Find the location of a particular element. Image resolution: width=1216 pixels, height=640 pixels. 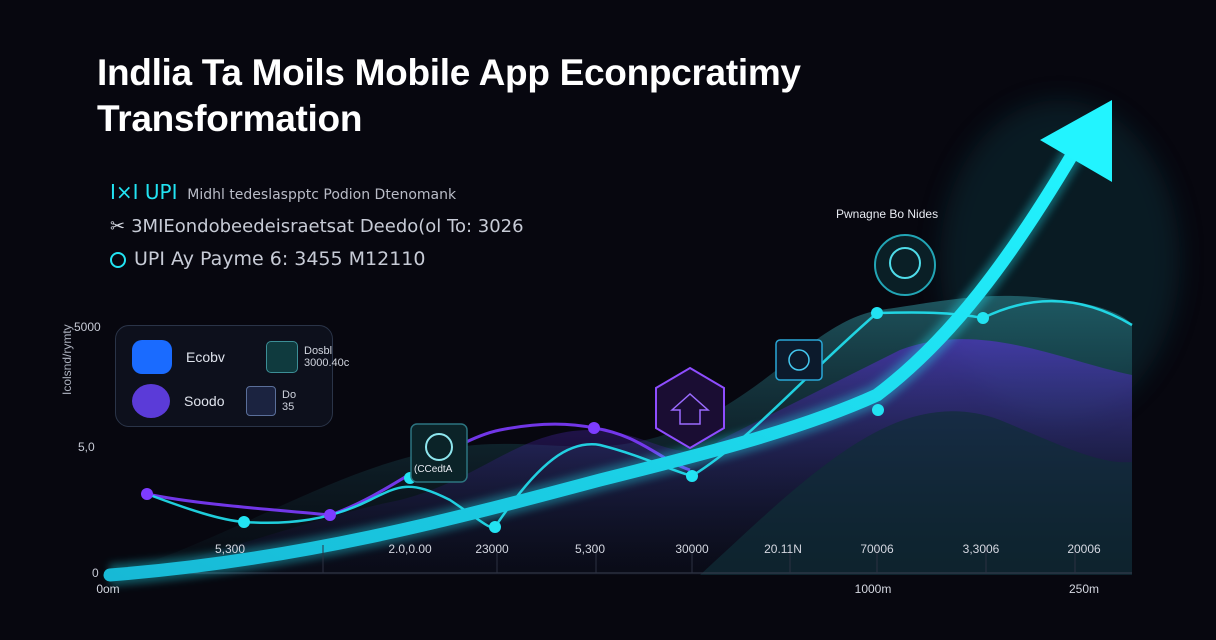

node-icon-left-ring is located at coordinates (439, 447).